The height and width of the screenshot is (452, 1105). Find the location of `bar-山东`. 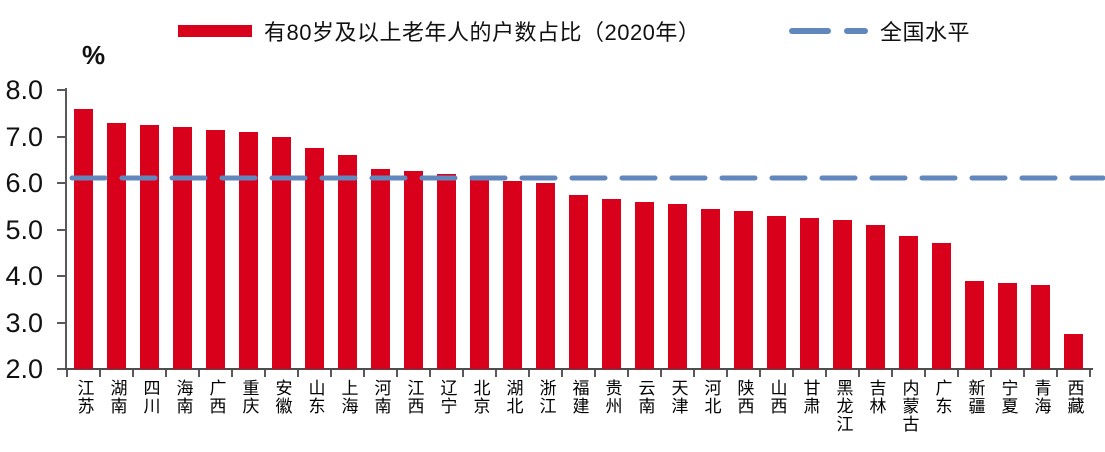

bar-山东 is located at coordinates (314, 258).